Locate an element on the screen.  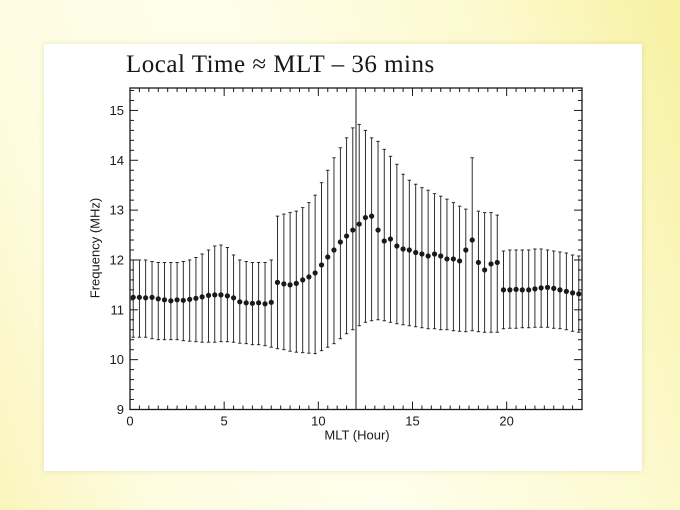
chart-title: Local Time ≈ MLT – 36 mins is located at coordinates (280, 64).